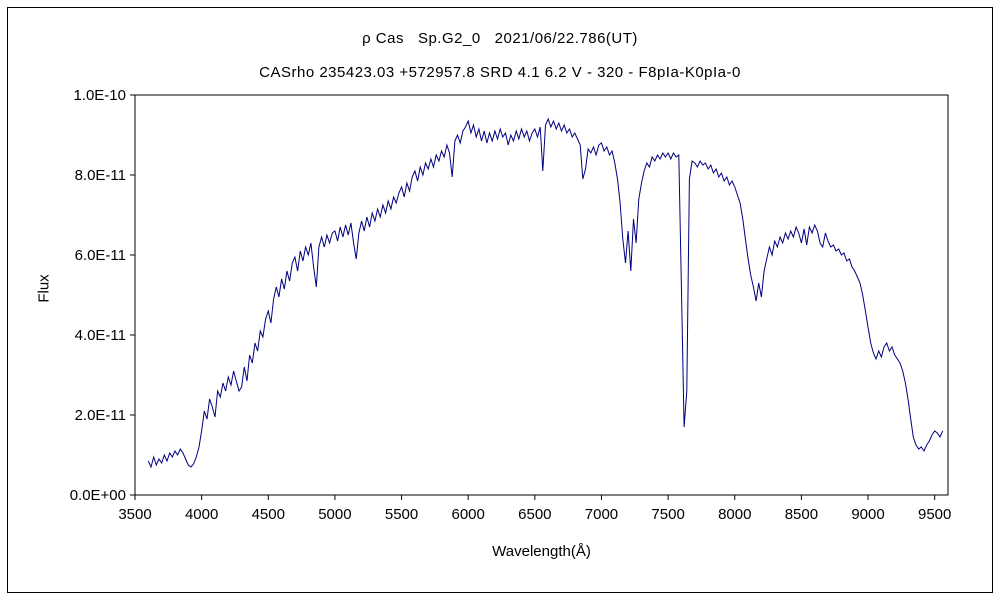 The height and width of the screenshot is (600, 1000). I want to click on x-tick-label: 7500, so click(667, 514).